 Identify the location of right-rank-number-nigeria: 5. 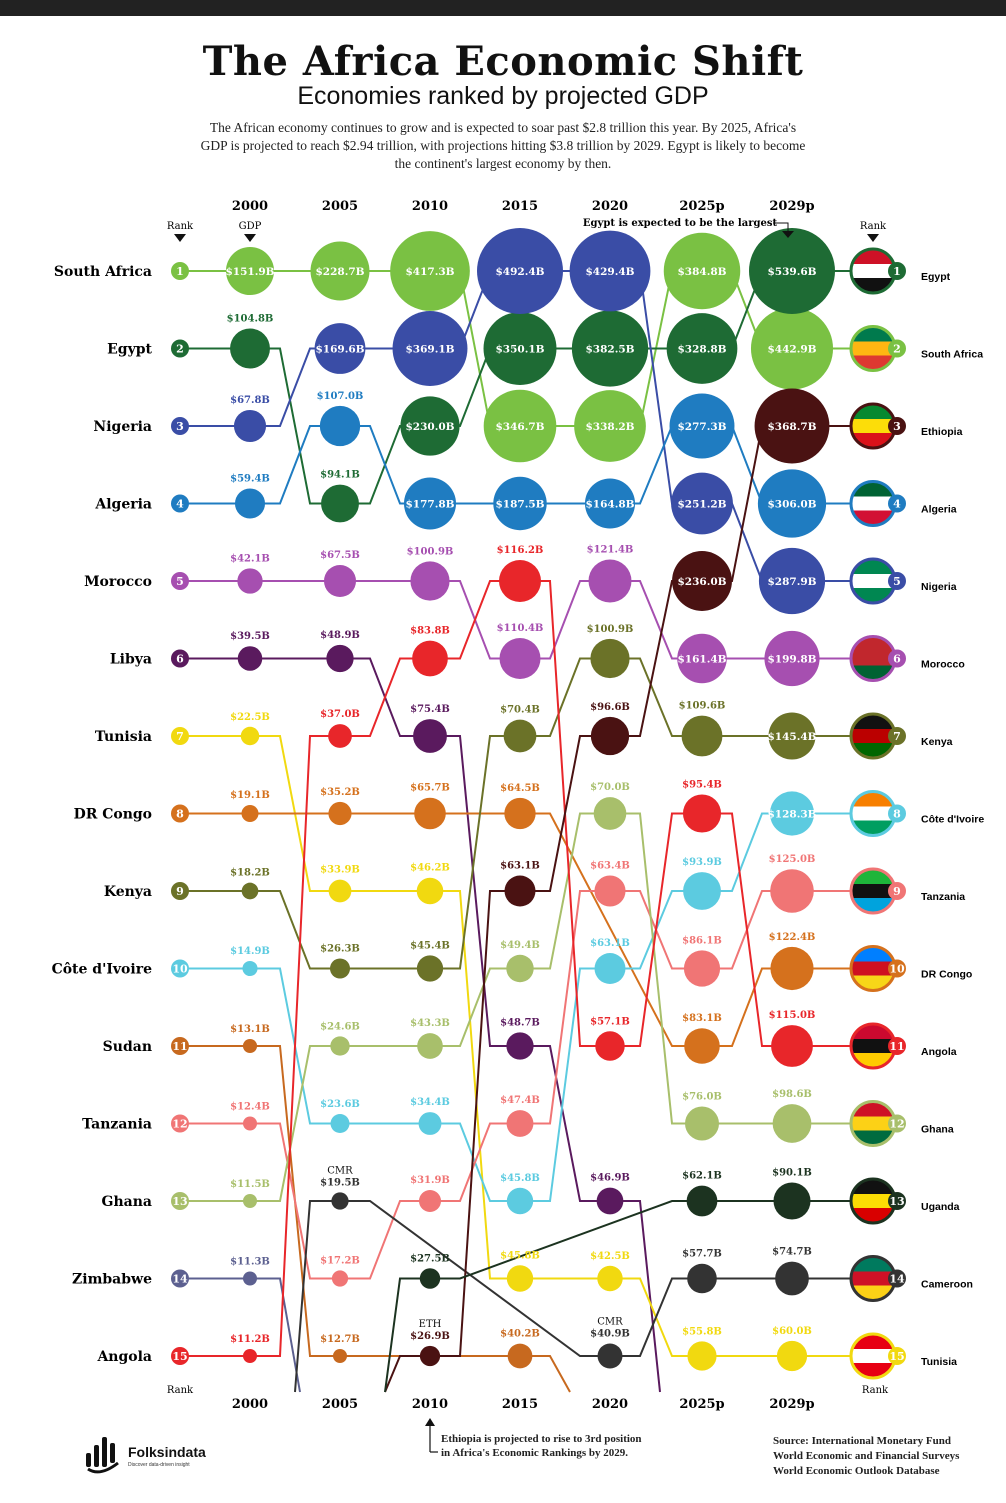
(897, 581).